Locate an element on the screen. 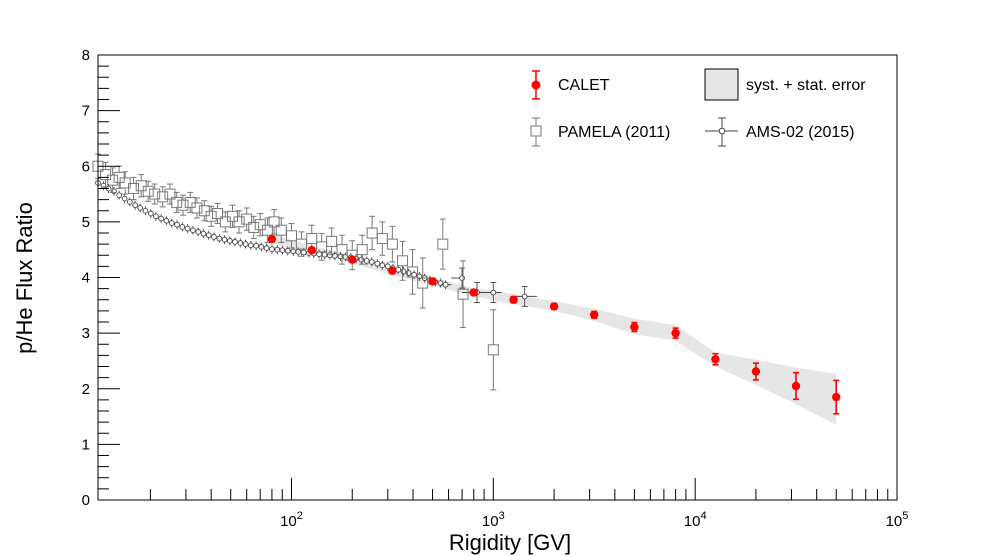 The image size is (998, 556). x-tick-label: 10³ is located at coordinates (493, 520).